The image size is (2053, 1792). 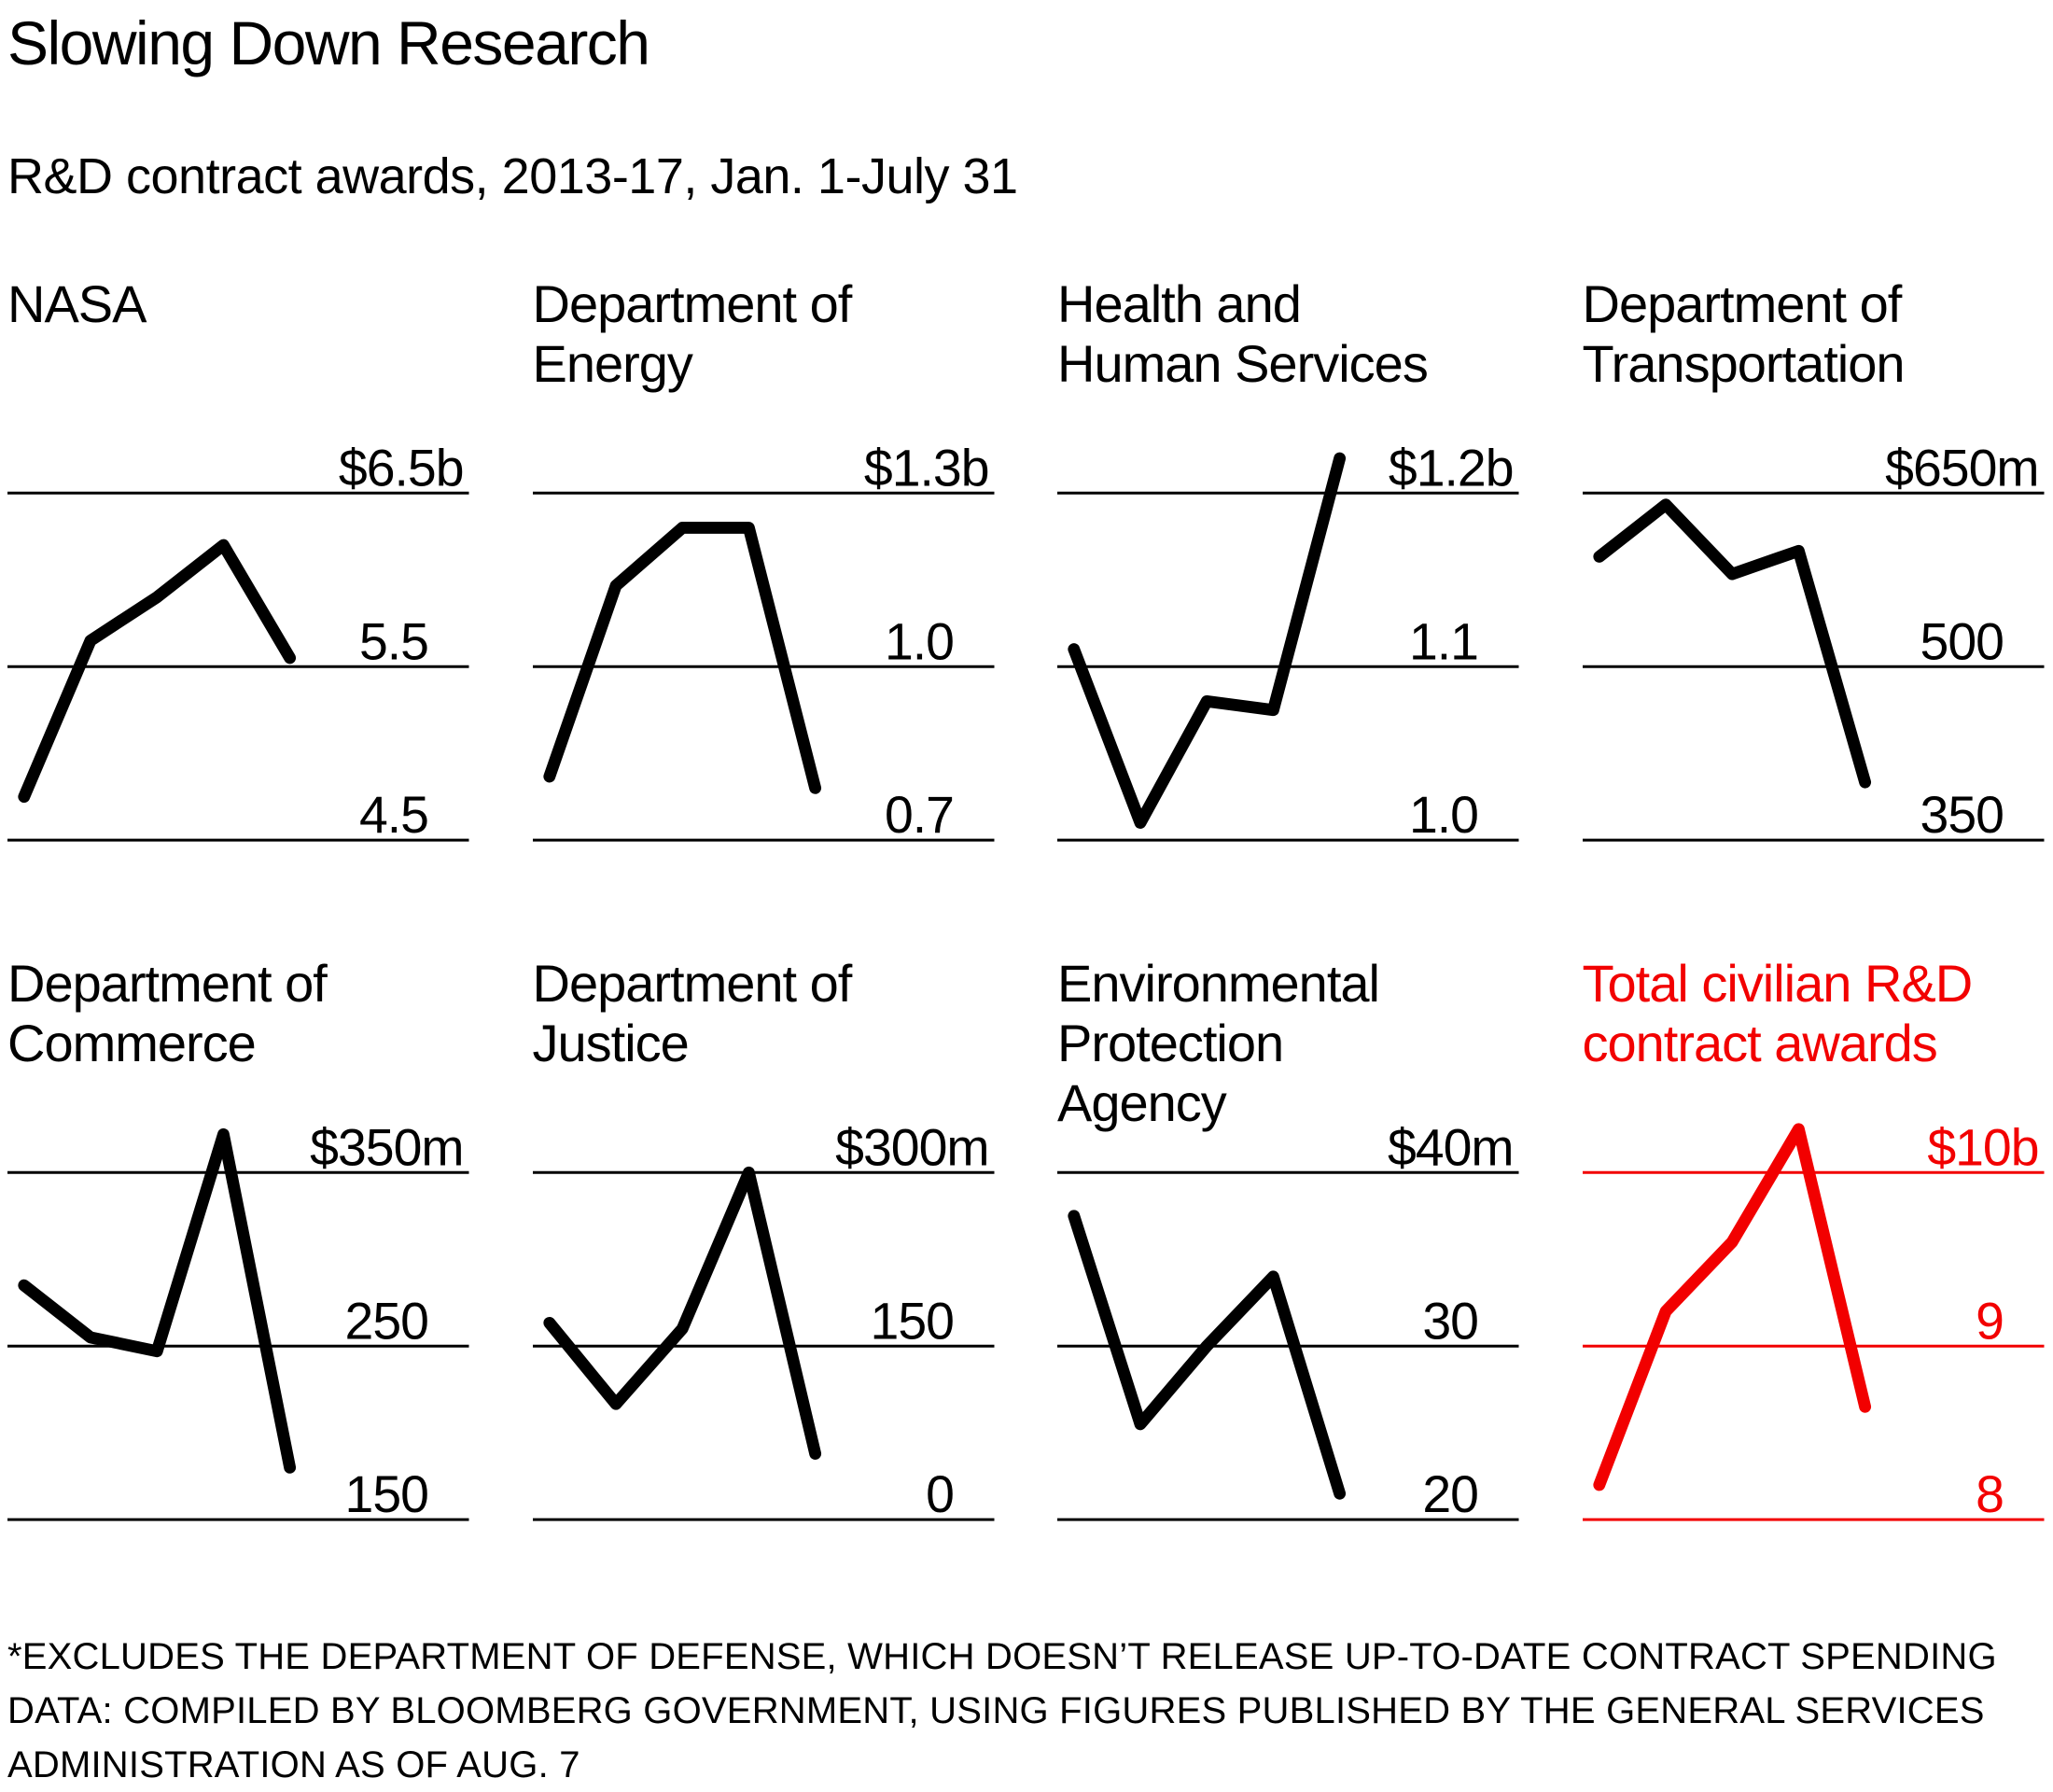 I want to click on chart-title: Department of Commerce, so click(x=238, y=1033).